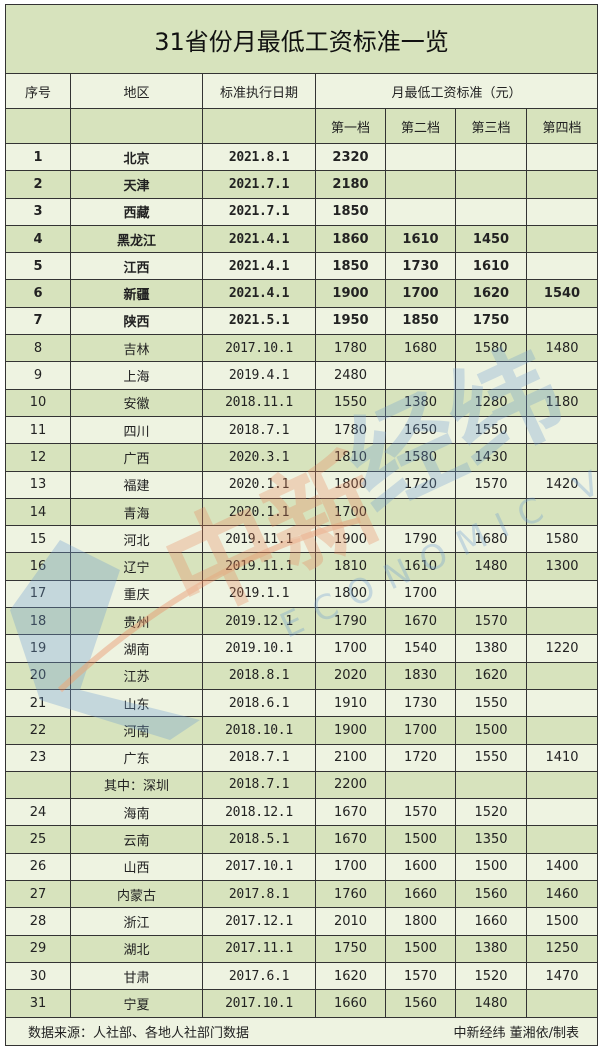 The height and width of the screenshot is (1051, 600). What do you see at coordinates (259, 648) in the screenshot?
I see `date-cell: 2019.10.1` at bounding box center [259, 648].